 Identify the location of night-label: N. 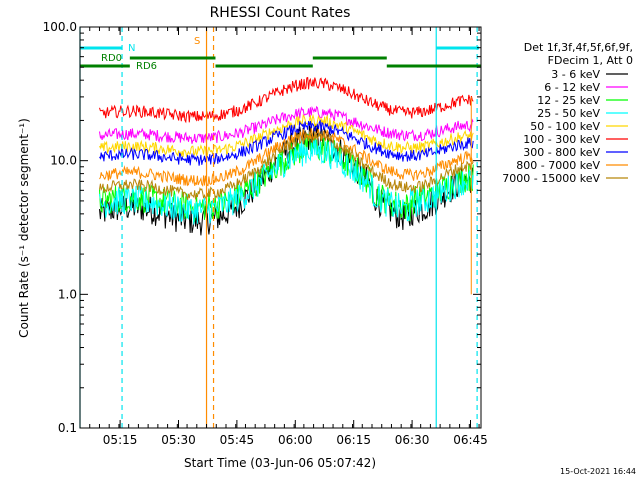
(131, 48).